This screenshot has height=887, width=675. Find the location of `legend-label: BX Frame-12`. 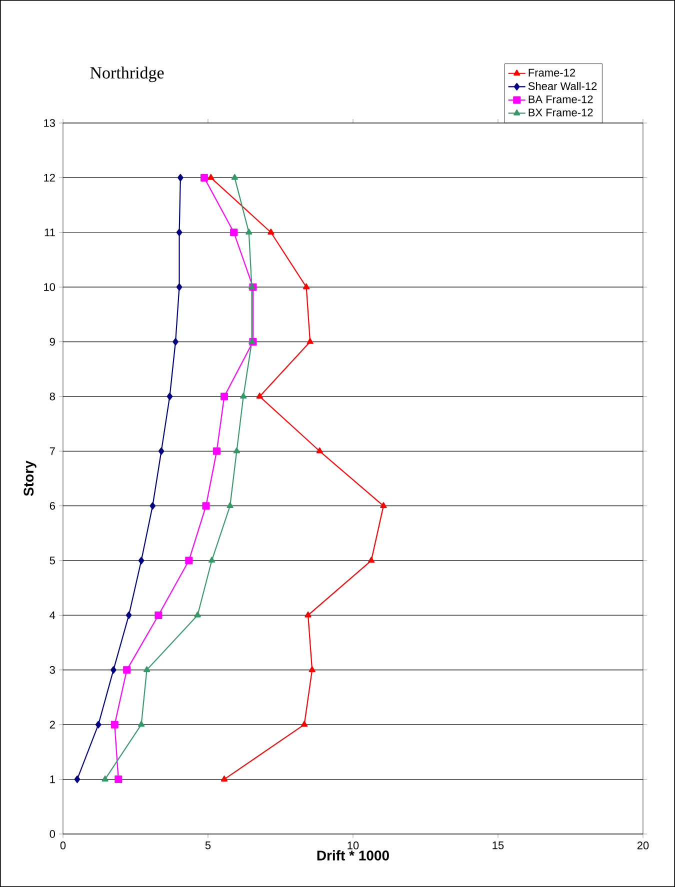

legend-label: BX Frame-12 is located at coordinates (560, 112).